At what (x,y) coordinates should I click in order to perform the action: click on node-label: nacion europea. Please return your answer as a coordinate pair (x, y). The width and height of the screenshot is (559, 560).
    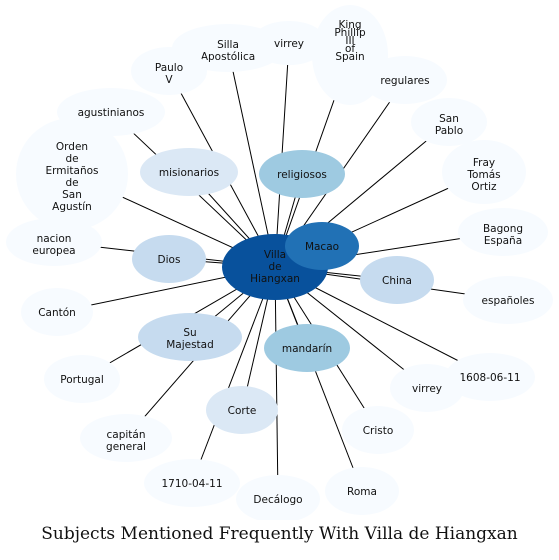
    Looking at the image, I should click on (53, 245).